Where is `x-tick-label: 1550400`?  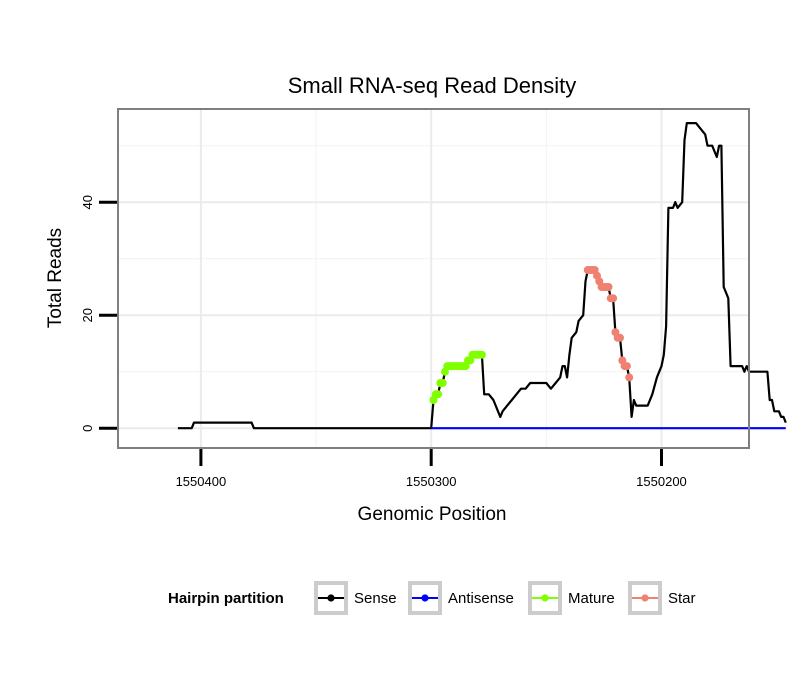 x-tick-label: 1550400 is located at coordinates (201, 481).